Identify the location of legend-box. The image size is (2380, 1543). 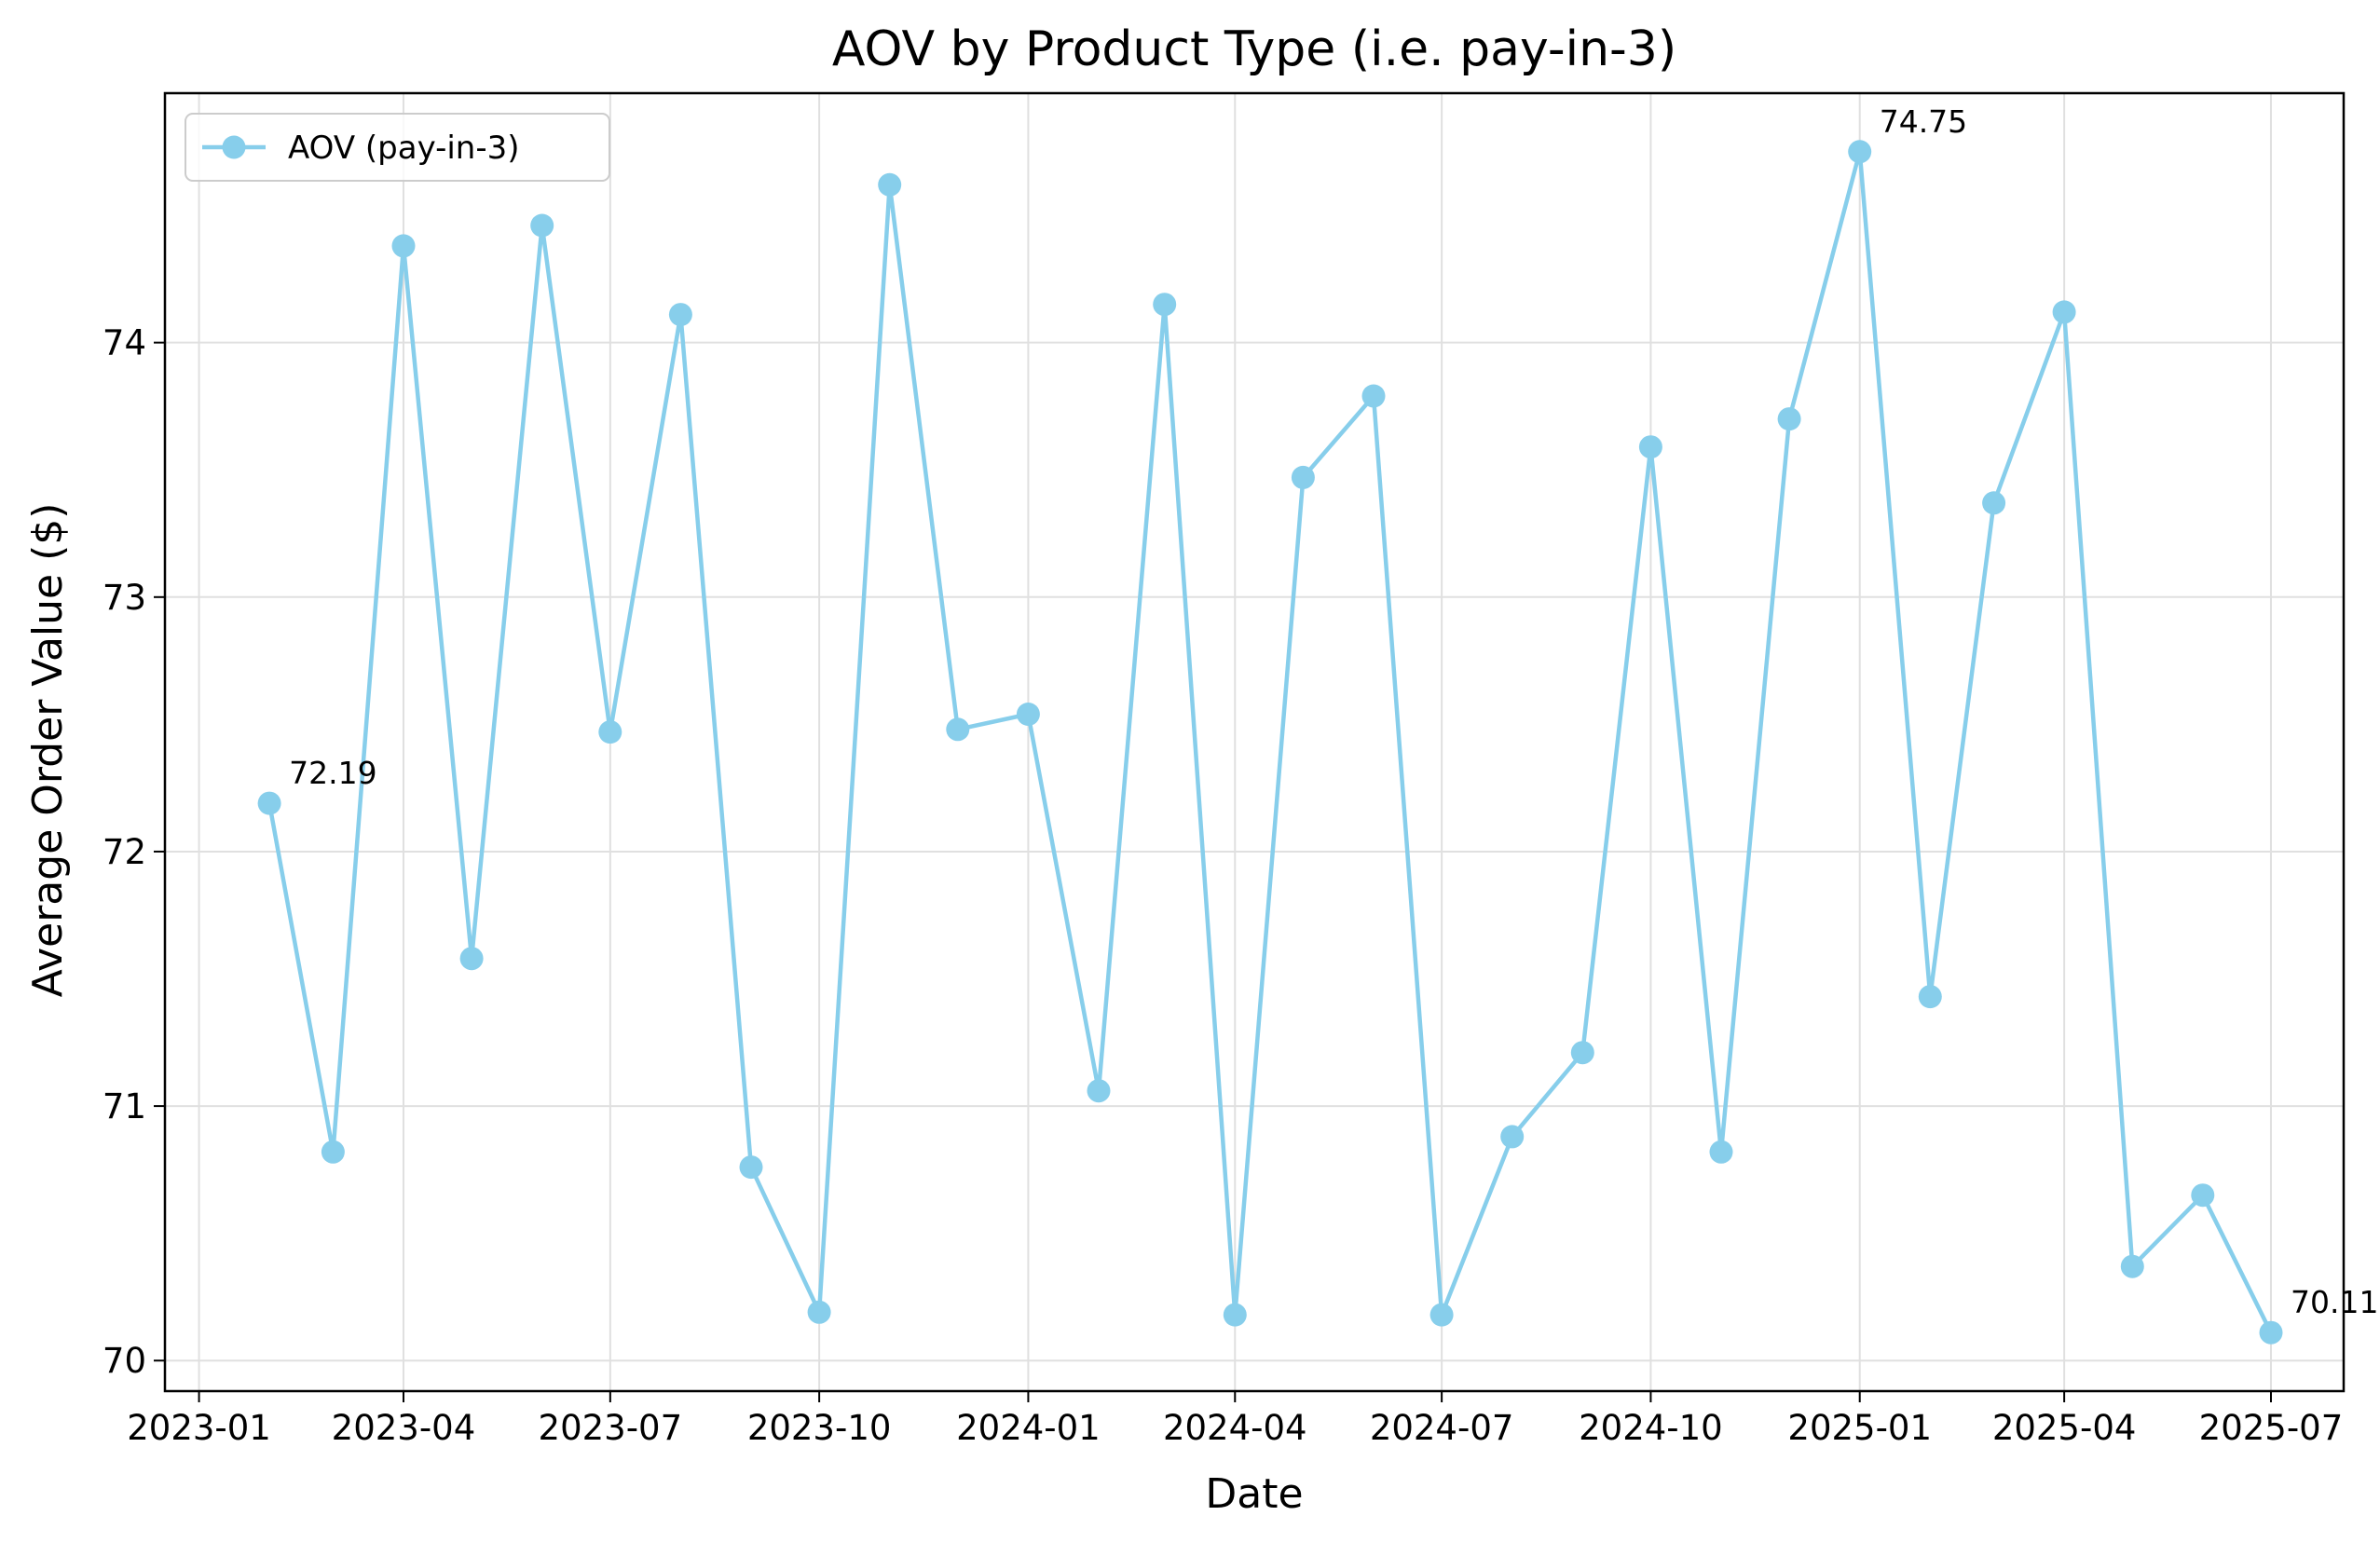
(397, 147).